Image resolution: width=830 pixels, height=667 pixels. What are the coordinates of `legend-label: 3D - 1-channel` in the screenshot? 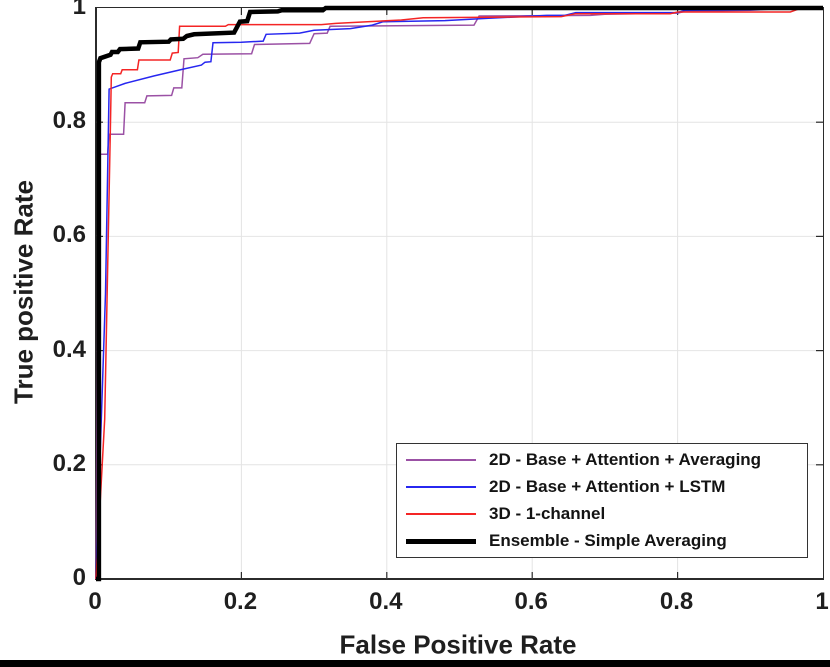 It's located at (547, 513).